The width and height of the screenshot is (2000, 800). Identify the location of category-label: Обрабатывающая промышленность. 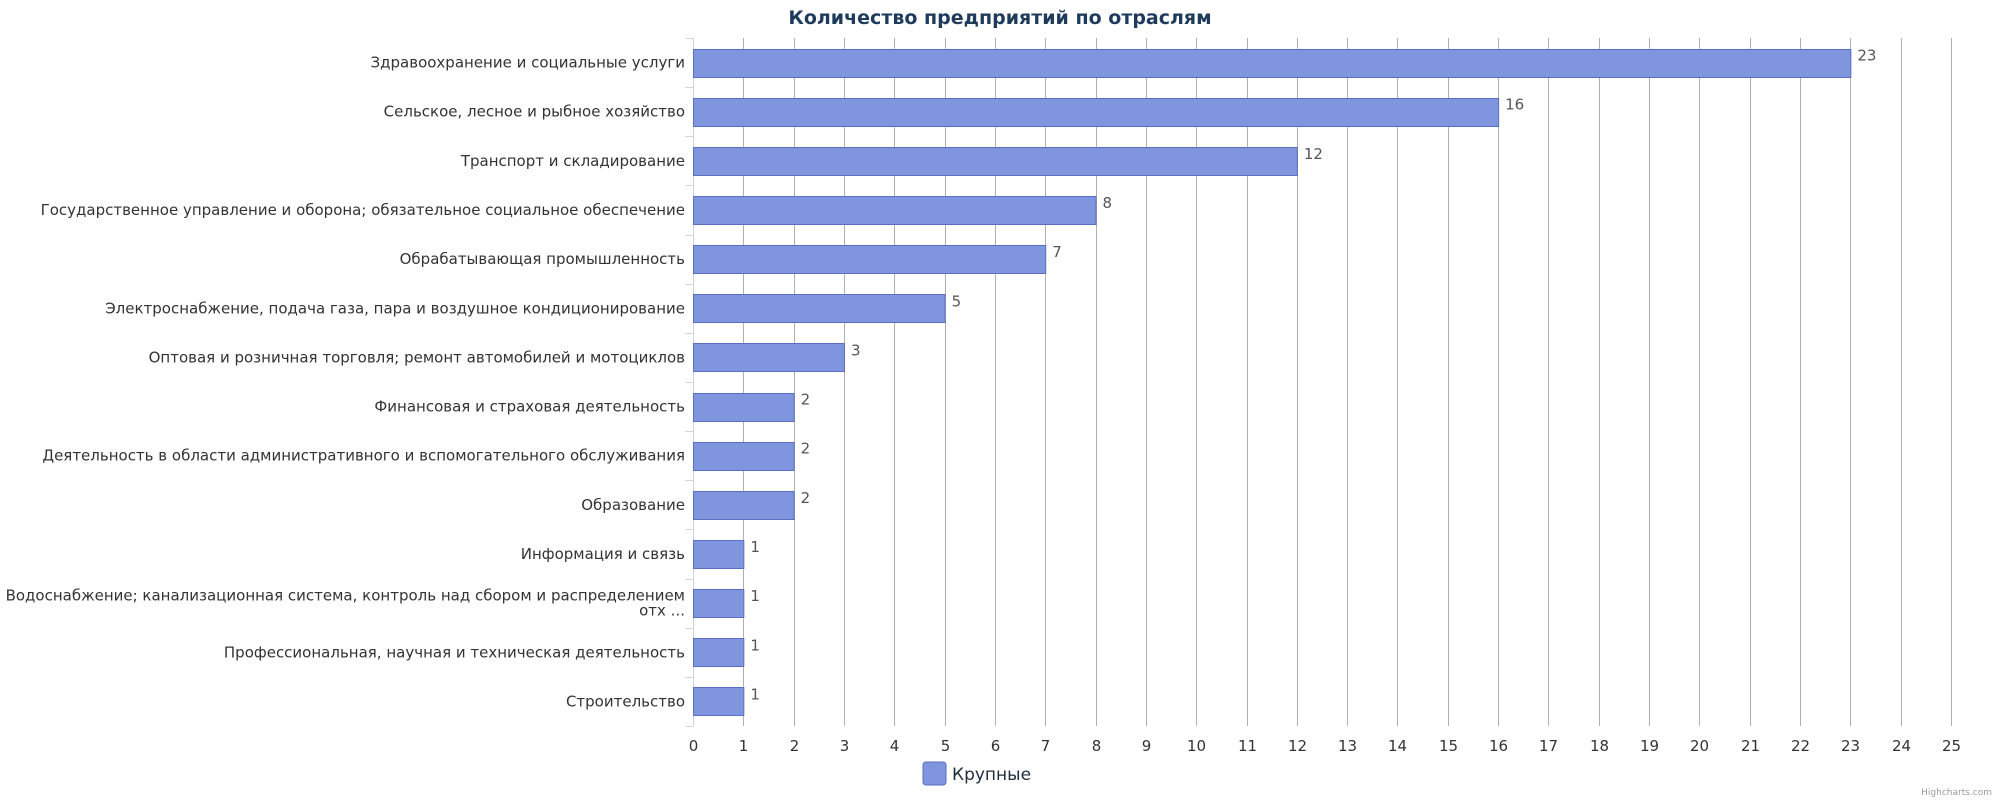
(542, 259).